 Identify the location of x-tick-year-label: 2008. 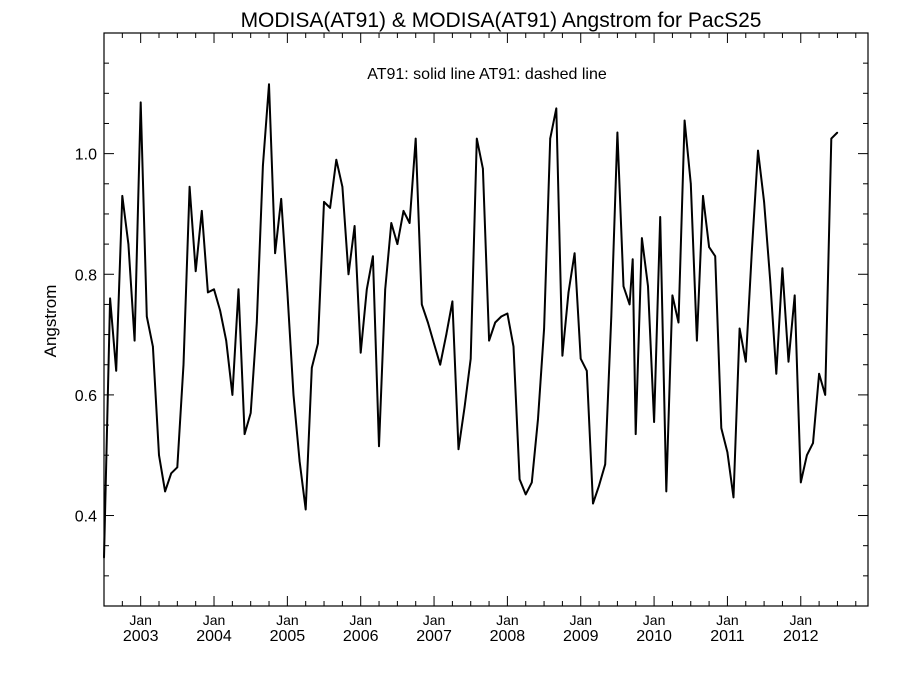
(508, 636).